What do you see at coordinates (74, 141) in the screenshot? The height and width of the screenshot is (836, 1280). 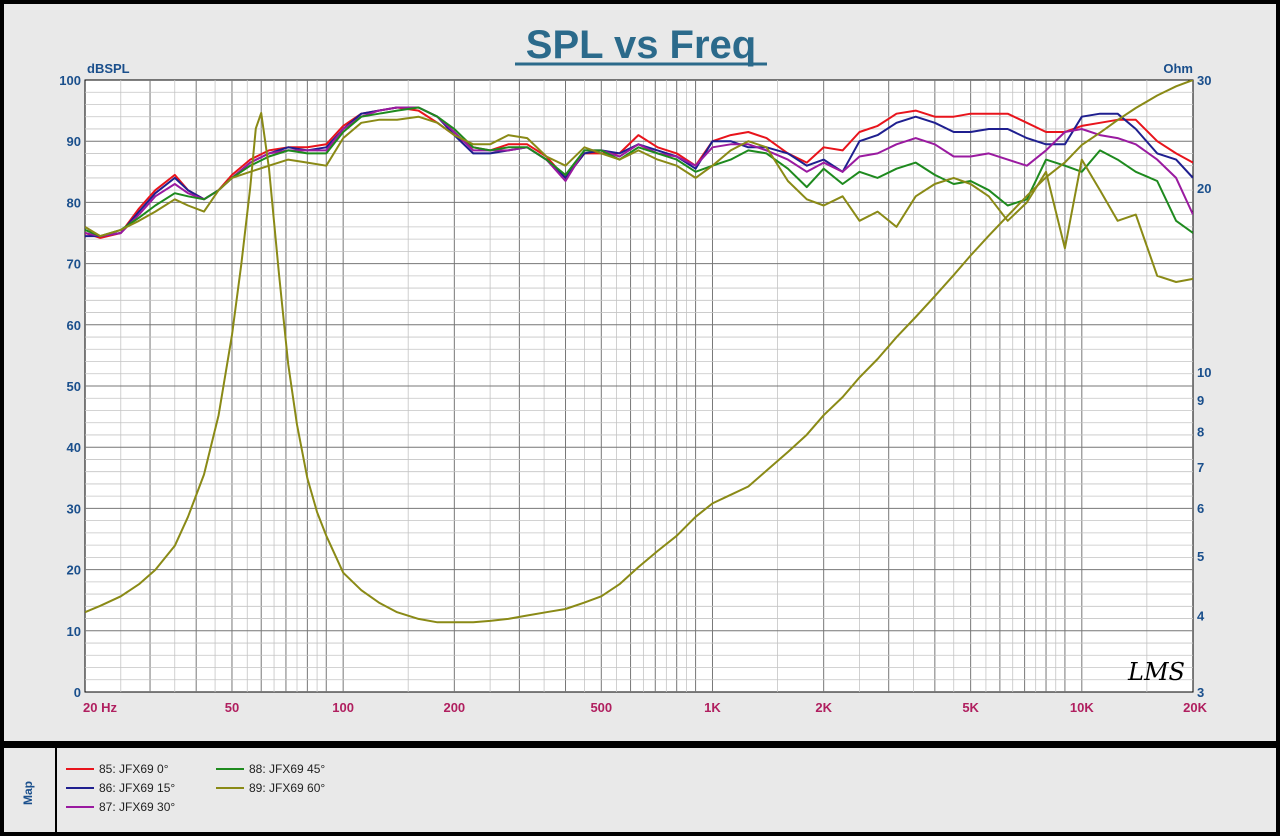 I see `y-tick-label: 90` at bounding box center [74, 141].